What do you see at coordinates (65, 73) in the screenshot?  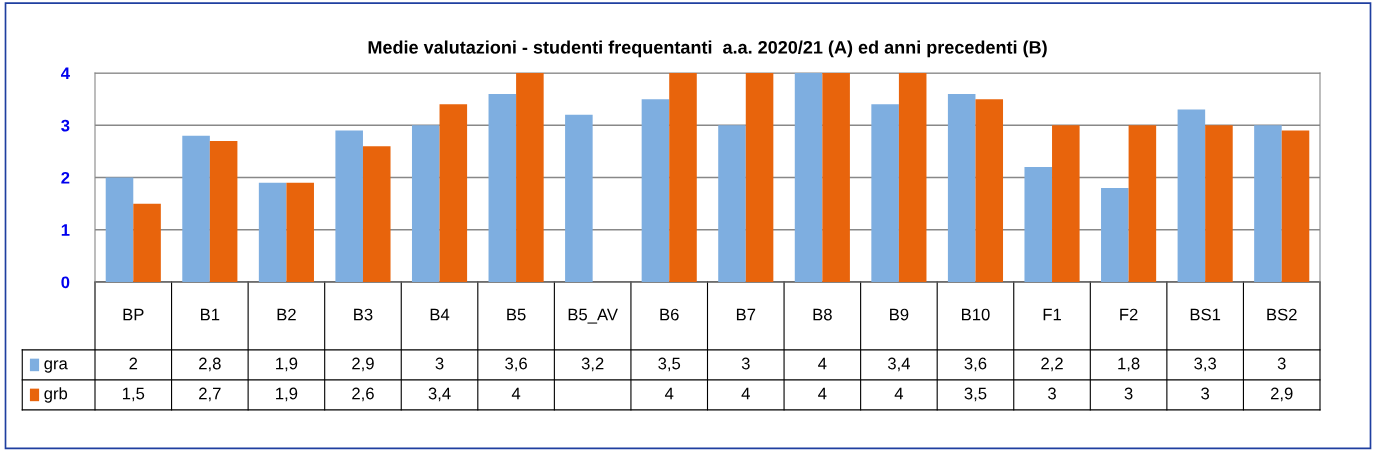 I see `y-tick-label: 4` at bounding box center [65, 73].